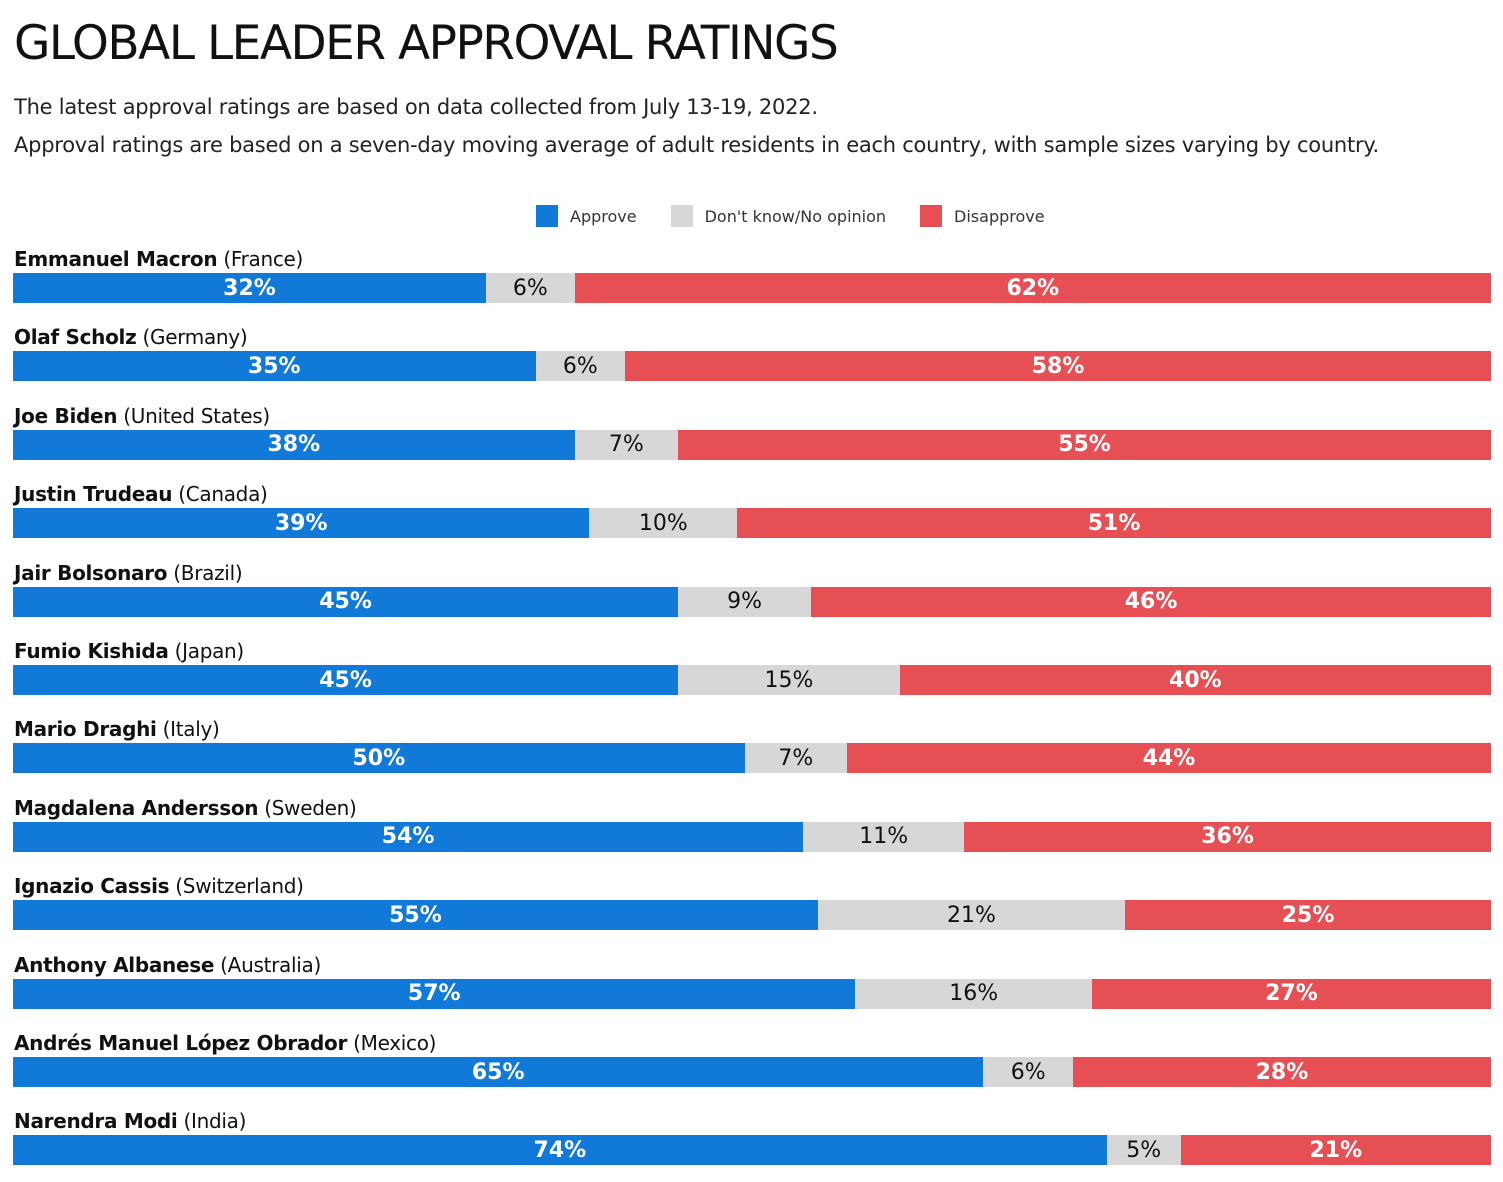  I want to click on data-label-disapprove: 28%, so click(1282, 1072).